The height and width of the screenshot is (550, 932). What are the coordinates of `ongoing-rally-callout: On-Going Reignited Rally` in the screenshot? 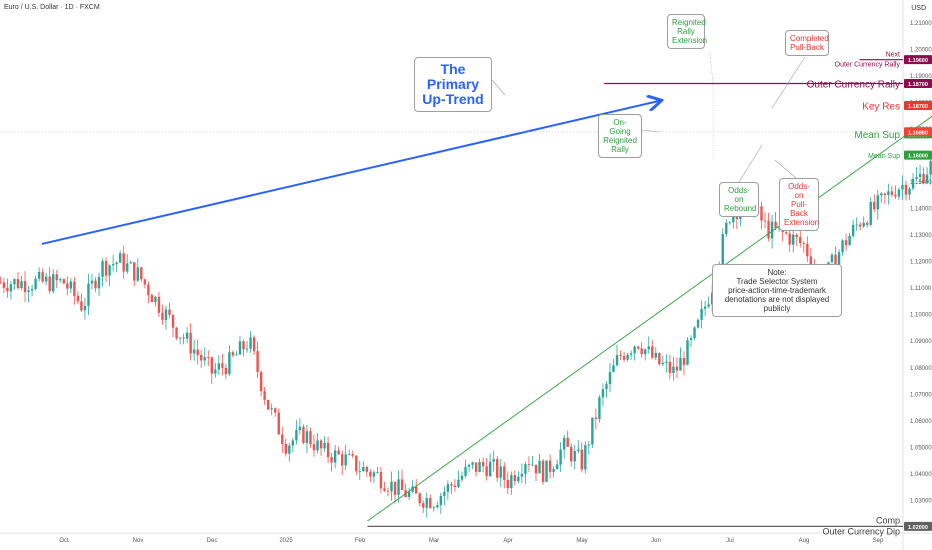 It's located at (620, 136).